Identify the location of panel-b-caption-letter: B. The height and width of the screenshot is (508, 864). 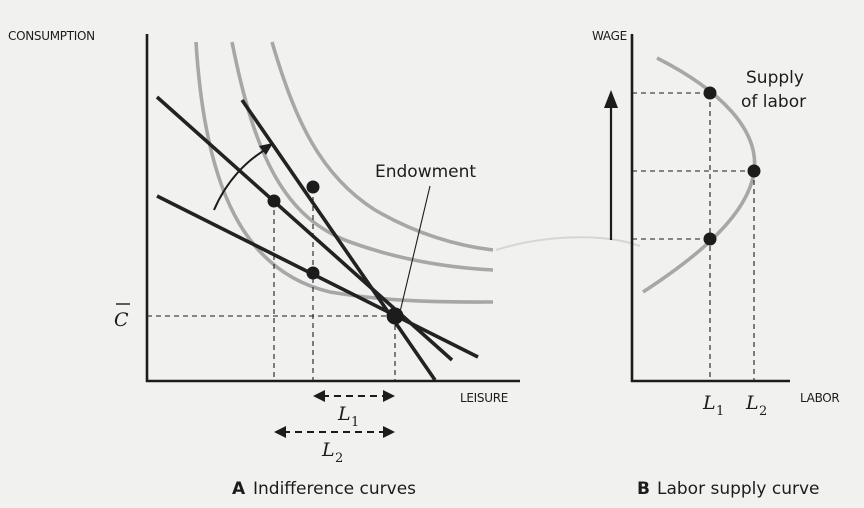
(643, 489).